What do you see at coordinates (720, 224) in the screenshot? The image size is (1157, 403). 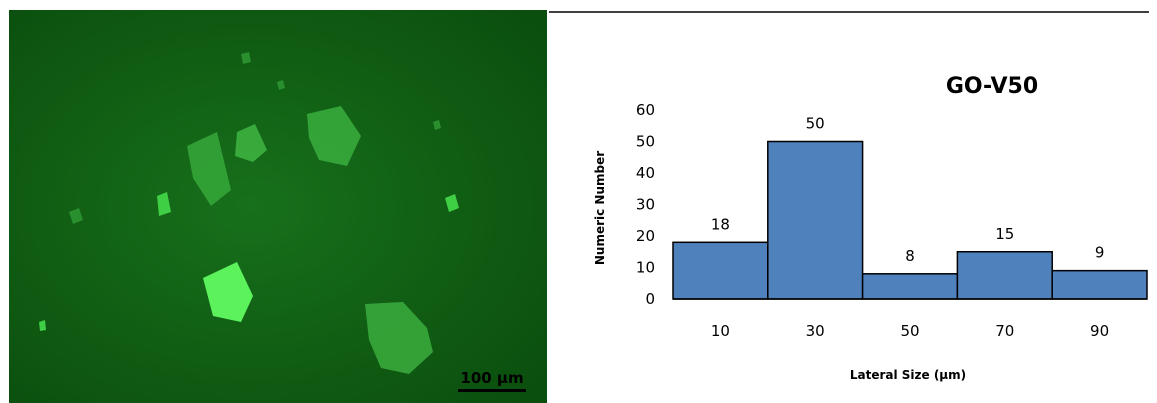 I see `bar-data-label: 18` at bounding box center [720, 224].